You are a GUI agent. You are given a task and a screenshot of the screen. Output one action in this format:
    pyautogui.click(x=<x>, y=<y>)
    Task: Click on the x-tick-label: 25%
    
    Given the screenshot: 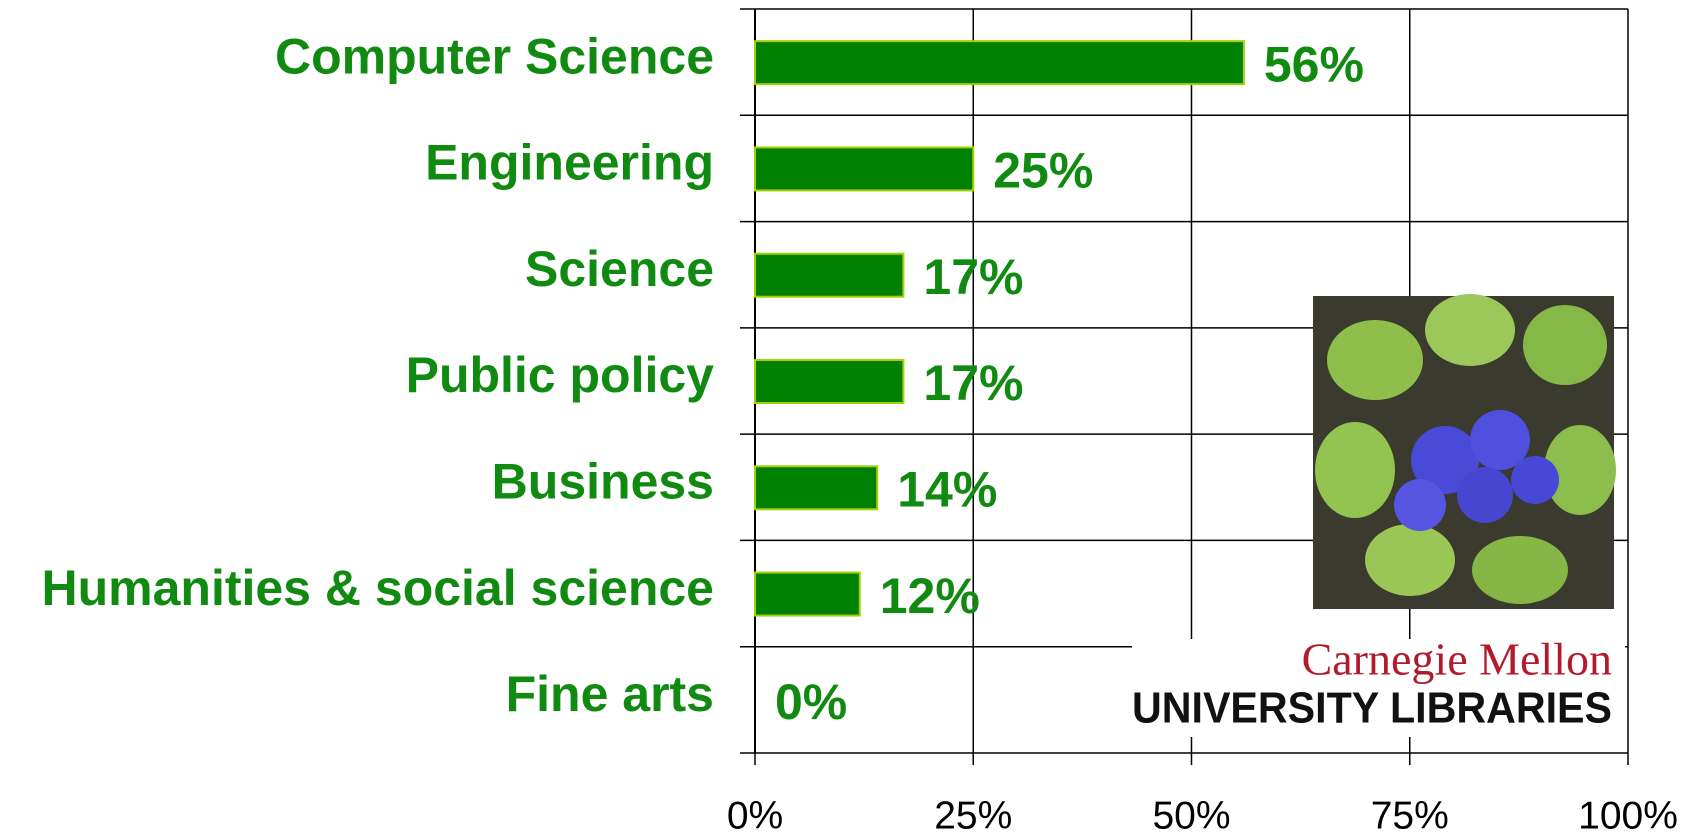 What is the action you would take?
    pyautogui.click(x=973, y=813)
    